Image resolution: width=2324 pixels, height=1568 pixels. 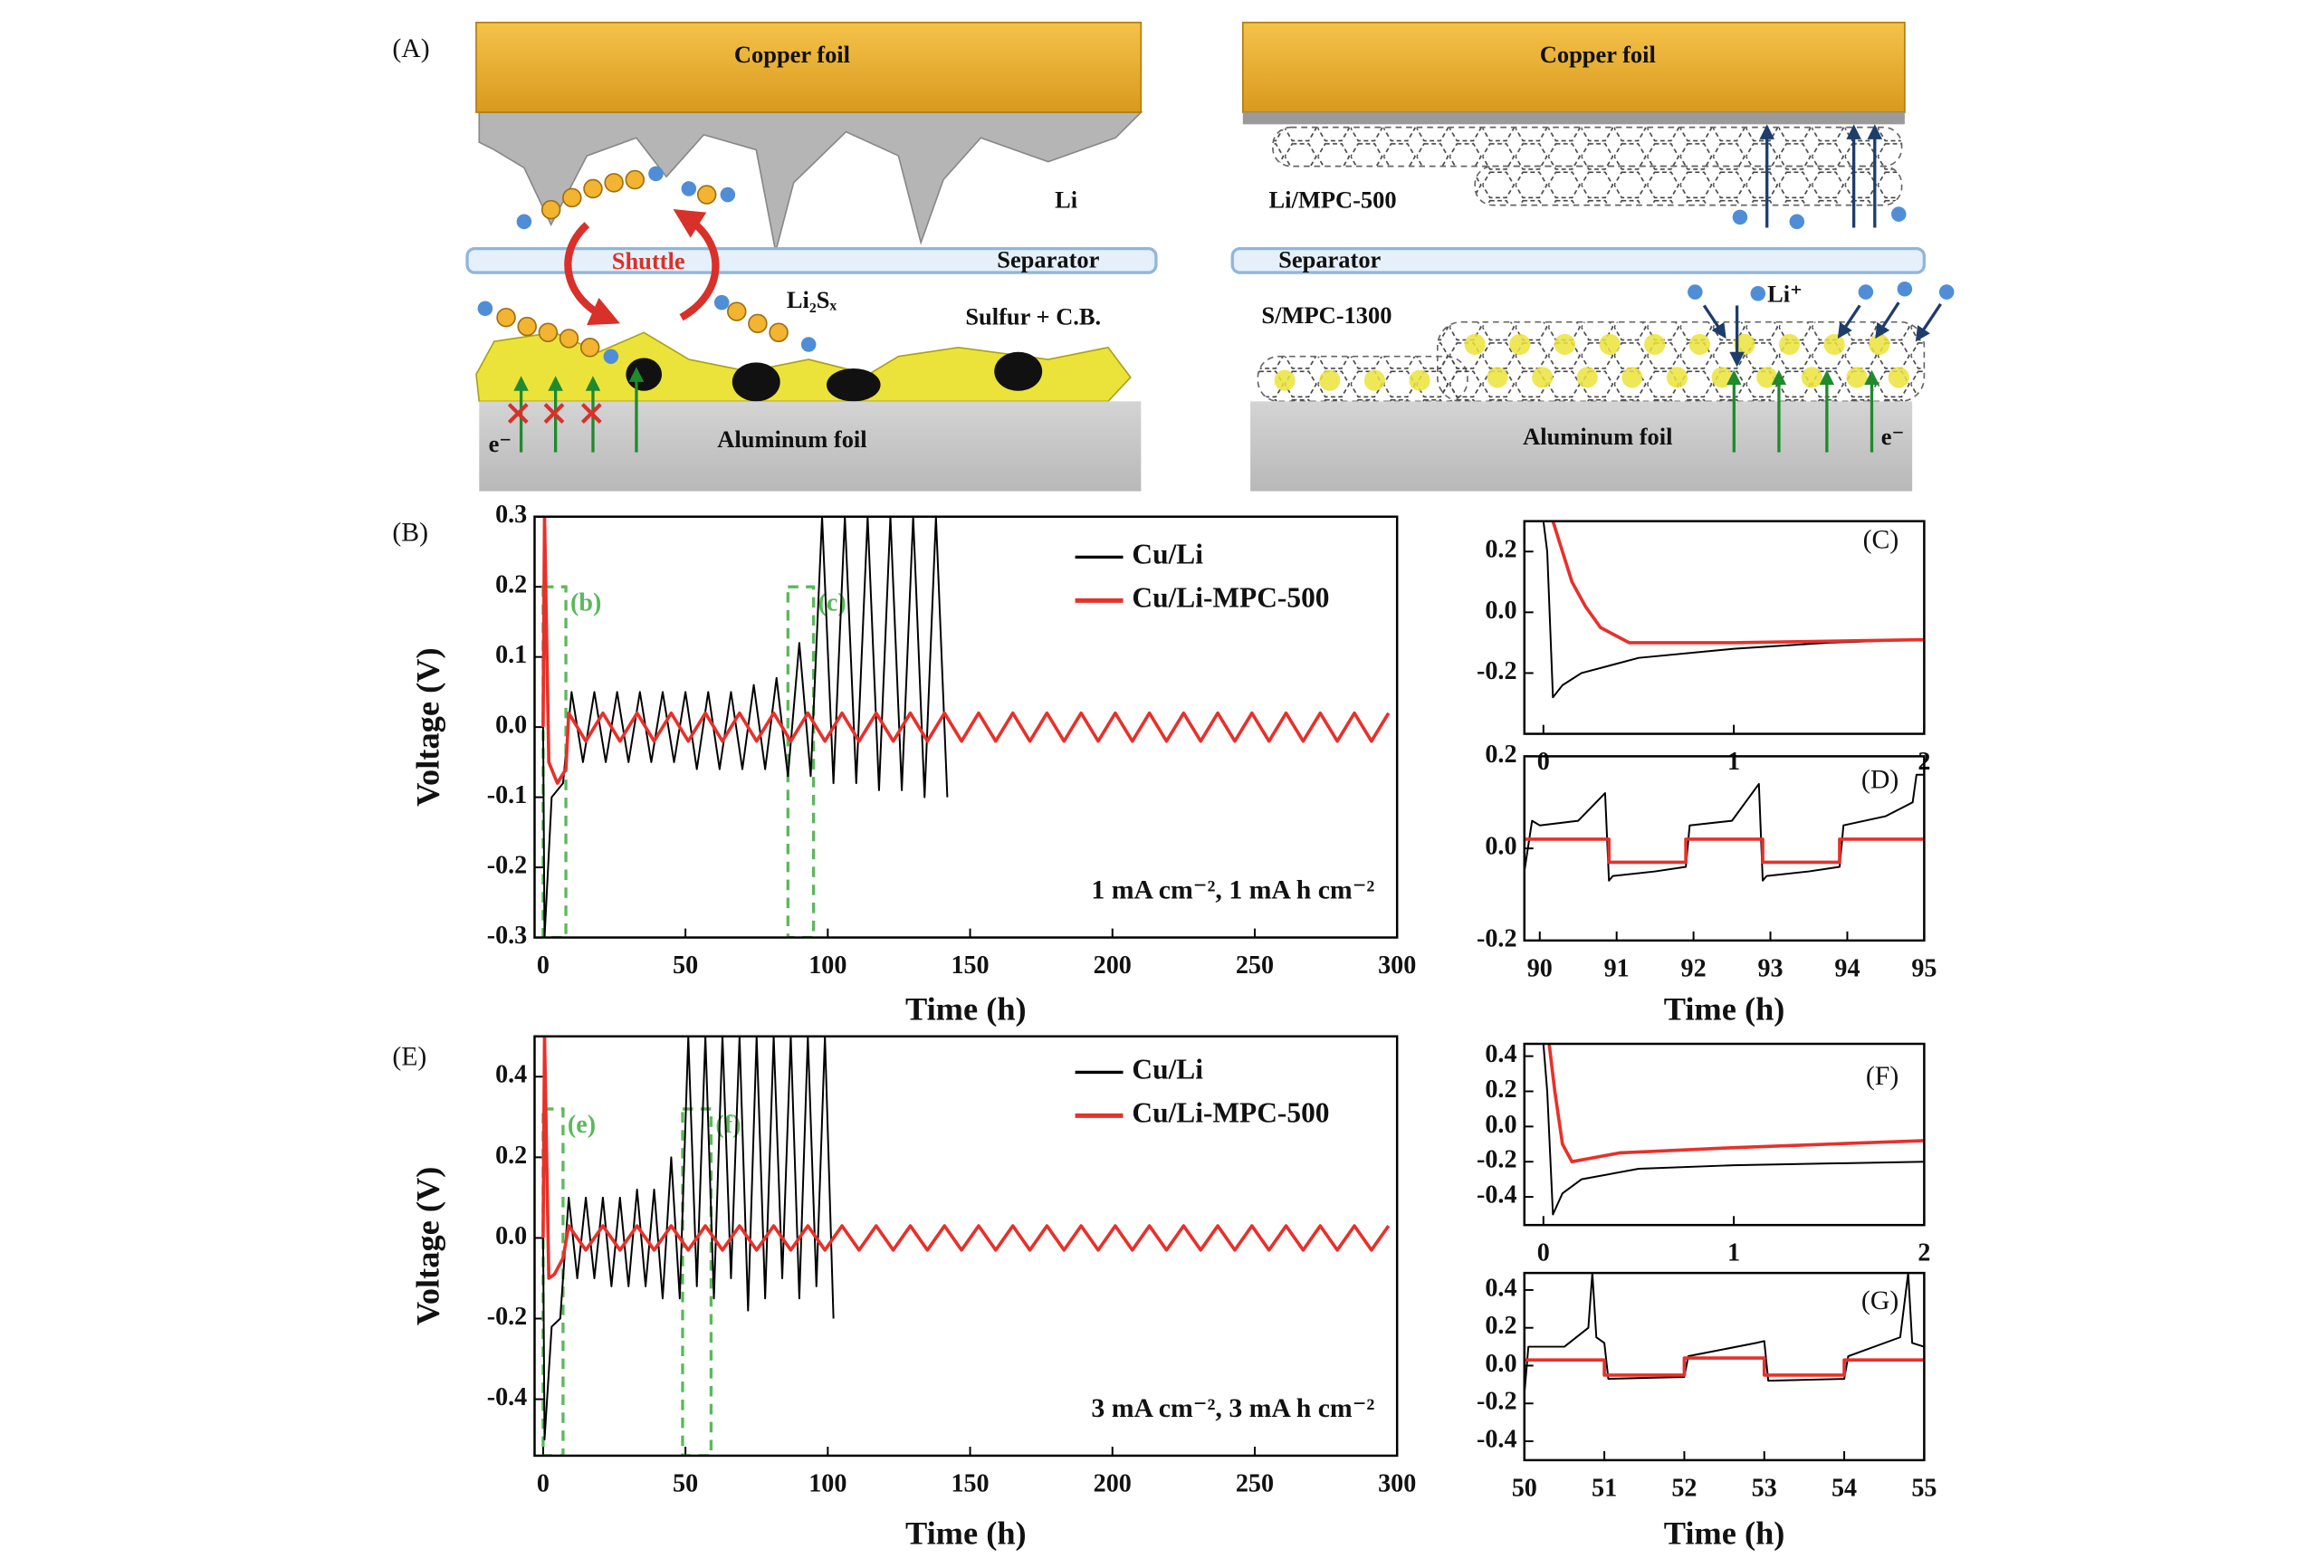 What do you see at coordinates (1033, 316) in the screenshot?
I see `cathode-label: Sulfur + C.B.` at bounding box center [1033, 316].